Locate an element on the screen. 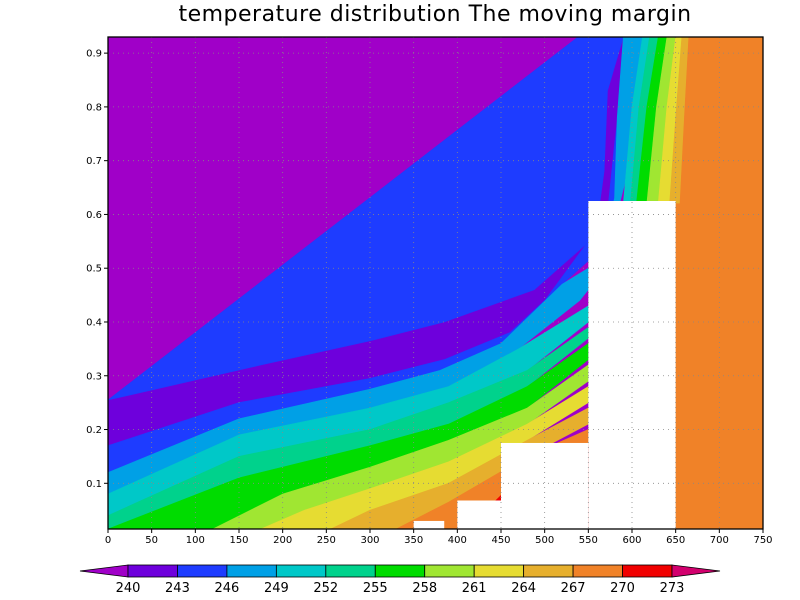 This screenshot has width=800, height=600. colorbar-tick-label: 258 is located at coordinates (424, 588).